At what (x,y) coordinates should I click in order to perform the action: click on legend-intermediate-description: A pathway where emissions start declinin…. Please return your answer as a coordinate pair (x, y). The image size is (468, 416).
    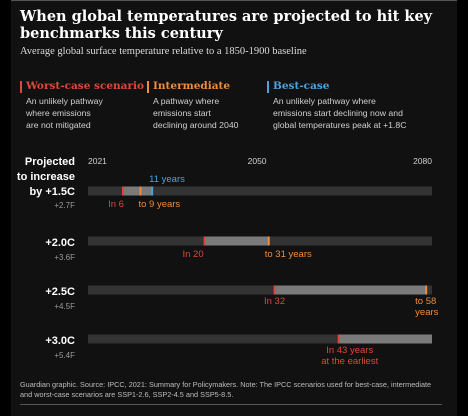
    Looking at the image, I should click on (196, 113).